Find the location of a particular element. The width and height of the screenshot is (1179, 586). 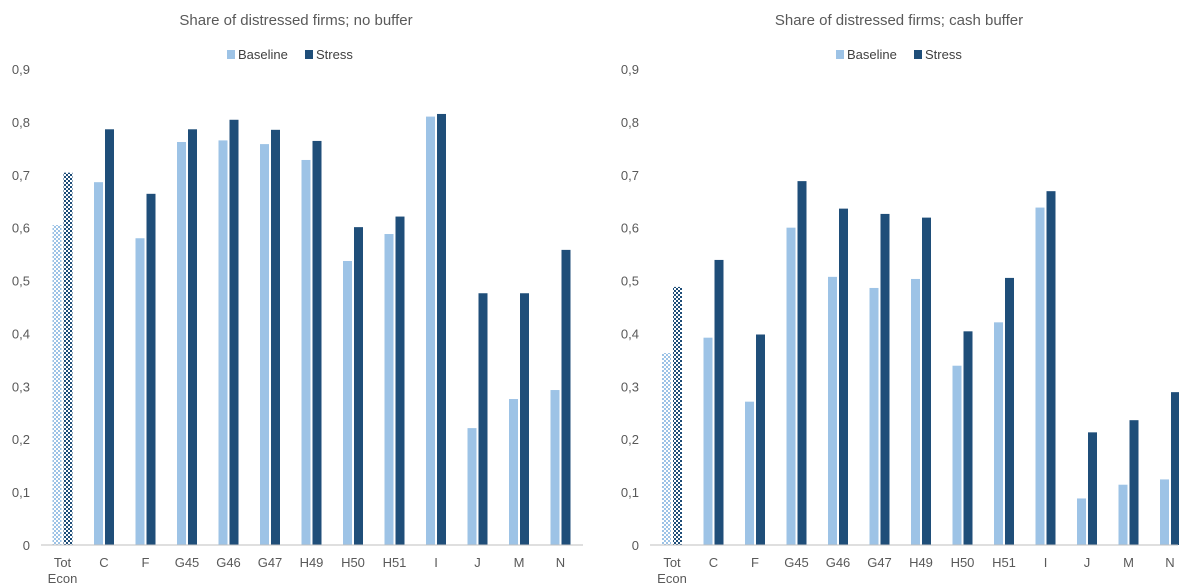

legend-label-stress: Stress is located at coordinates (334, 54).